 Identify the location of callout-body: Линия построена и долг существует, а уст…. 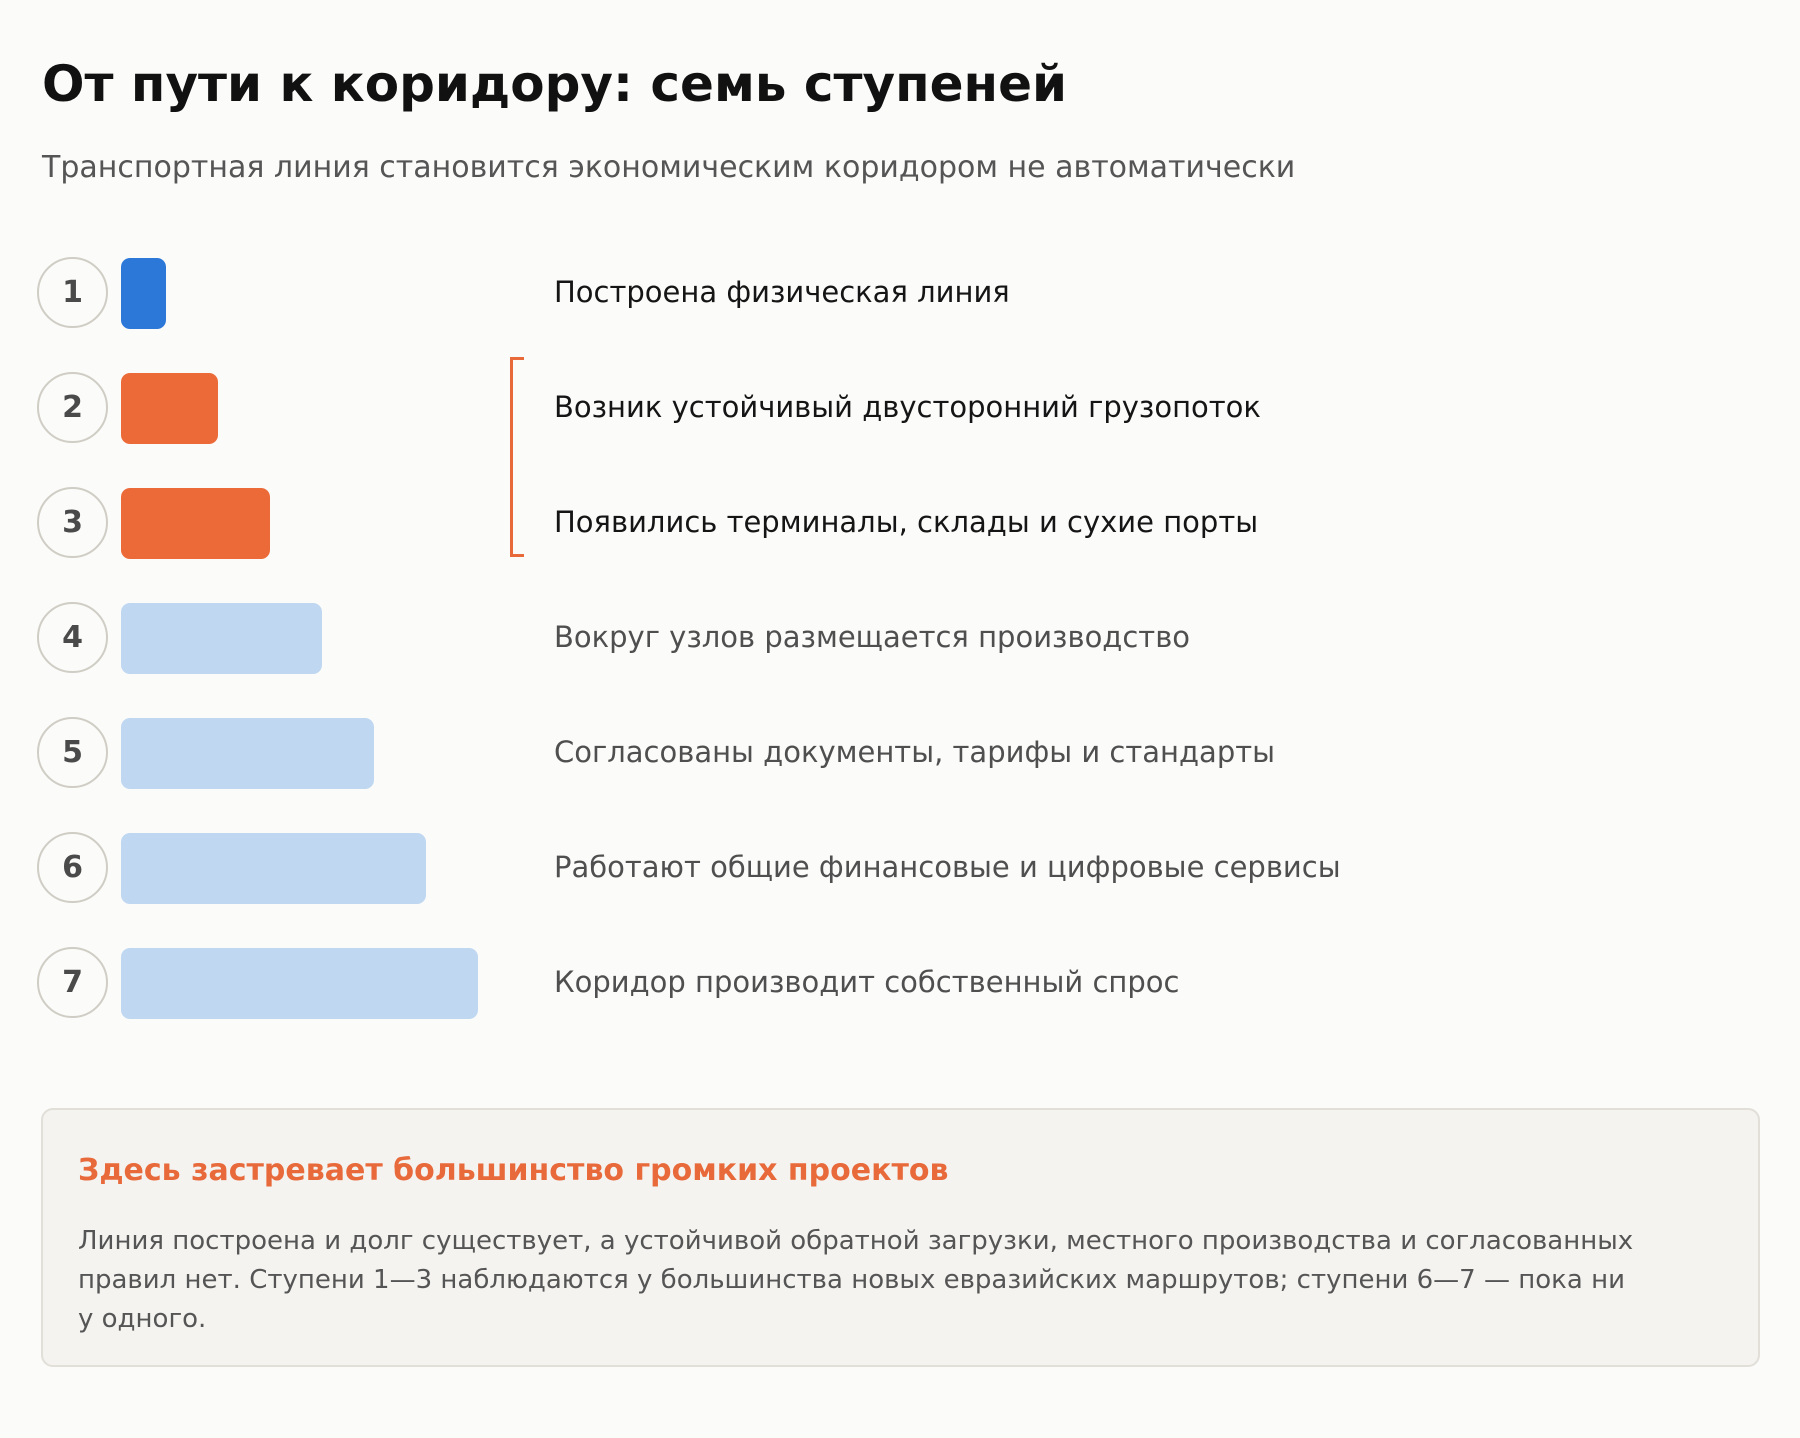
(856, 1280).